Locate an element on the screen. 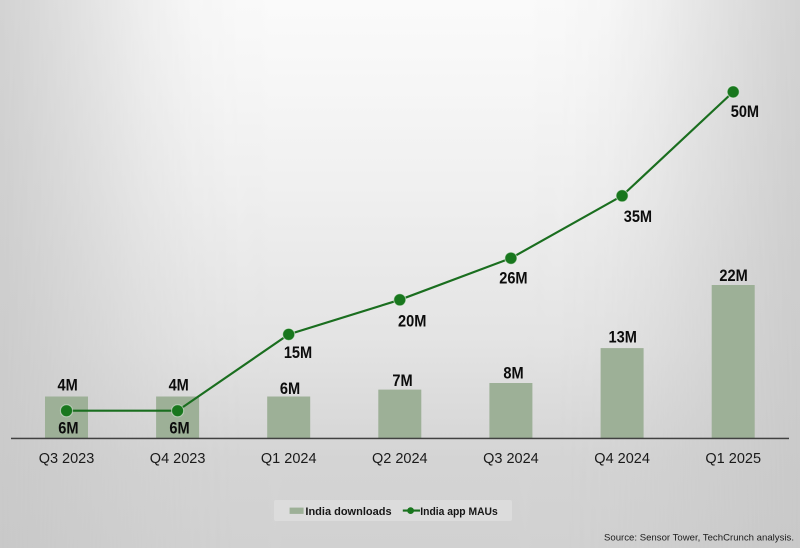 The image size is (800, 548). svg-text: 26M is located at coordinates (513, 279).